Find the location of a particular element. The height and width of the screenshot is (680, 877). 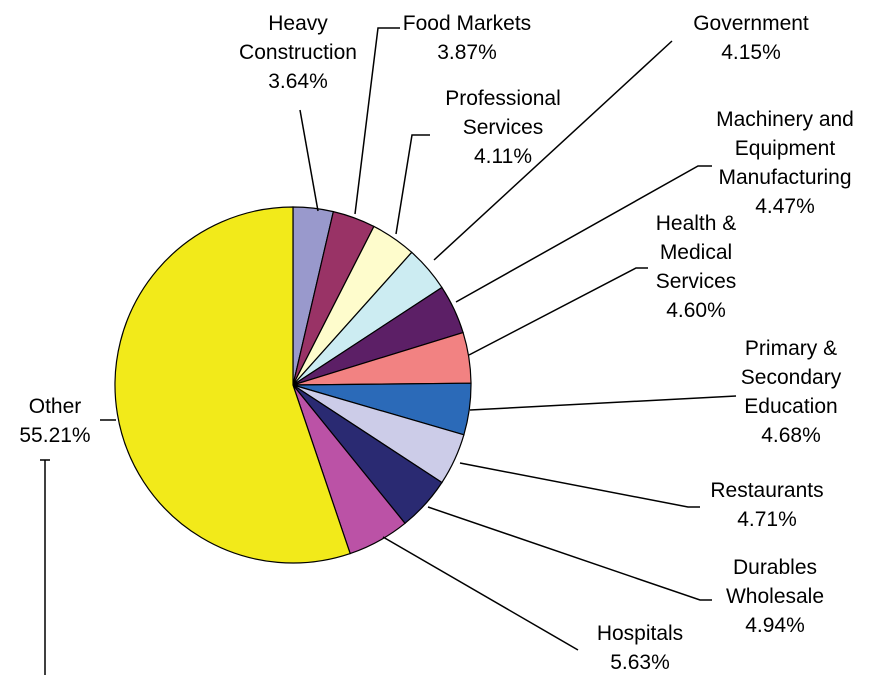

slice-category-label: Education is located at coordinates (790, 406).